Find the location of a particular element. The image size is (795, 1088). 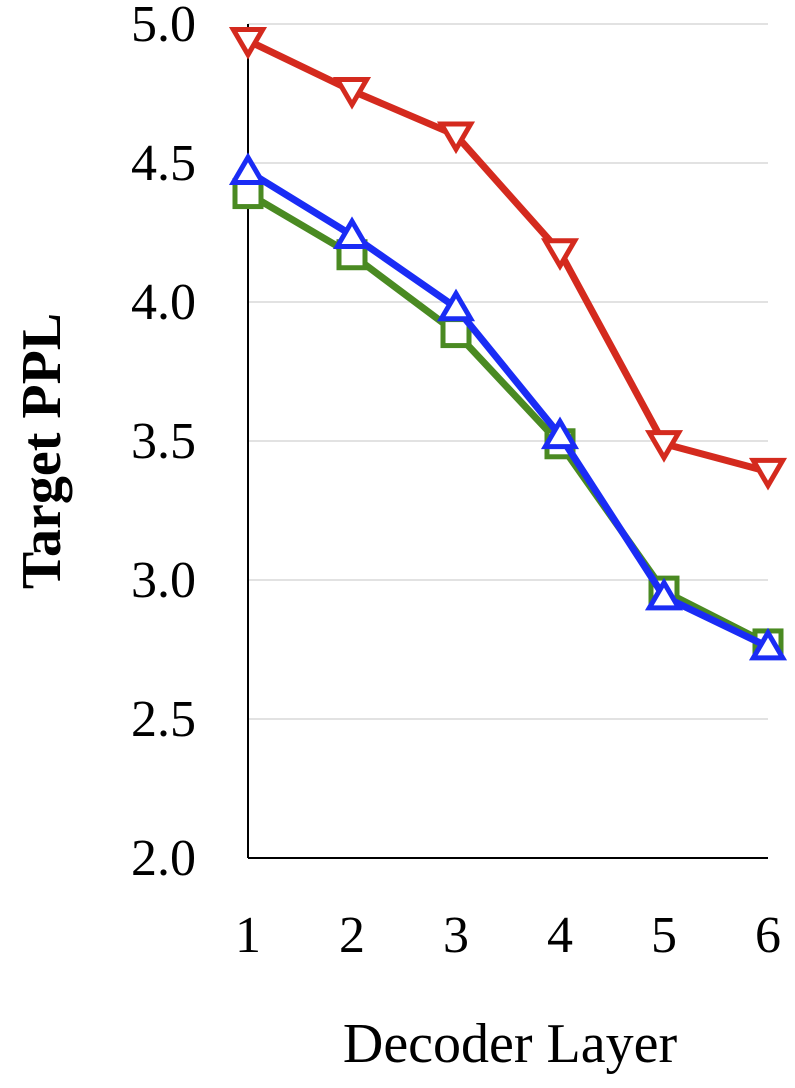

y-tick-labels: 2.0 2.5 3.0 3.5 4.0 4.5 5.0 is located at coordinates (163, 443).